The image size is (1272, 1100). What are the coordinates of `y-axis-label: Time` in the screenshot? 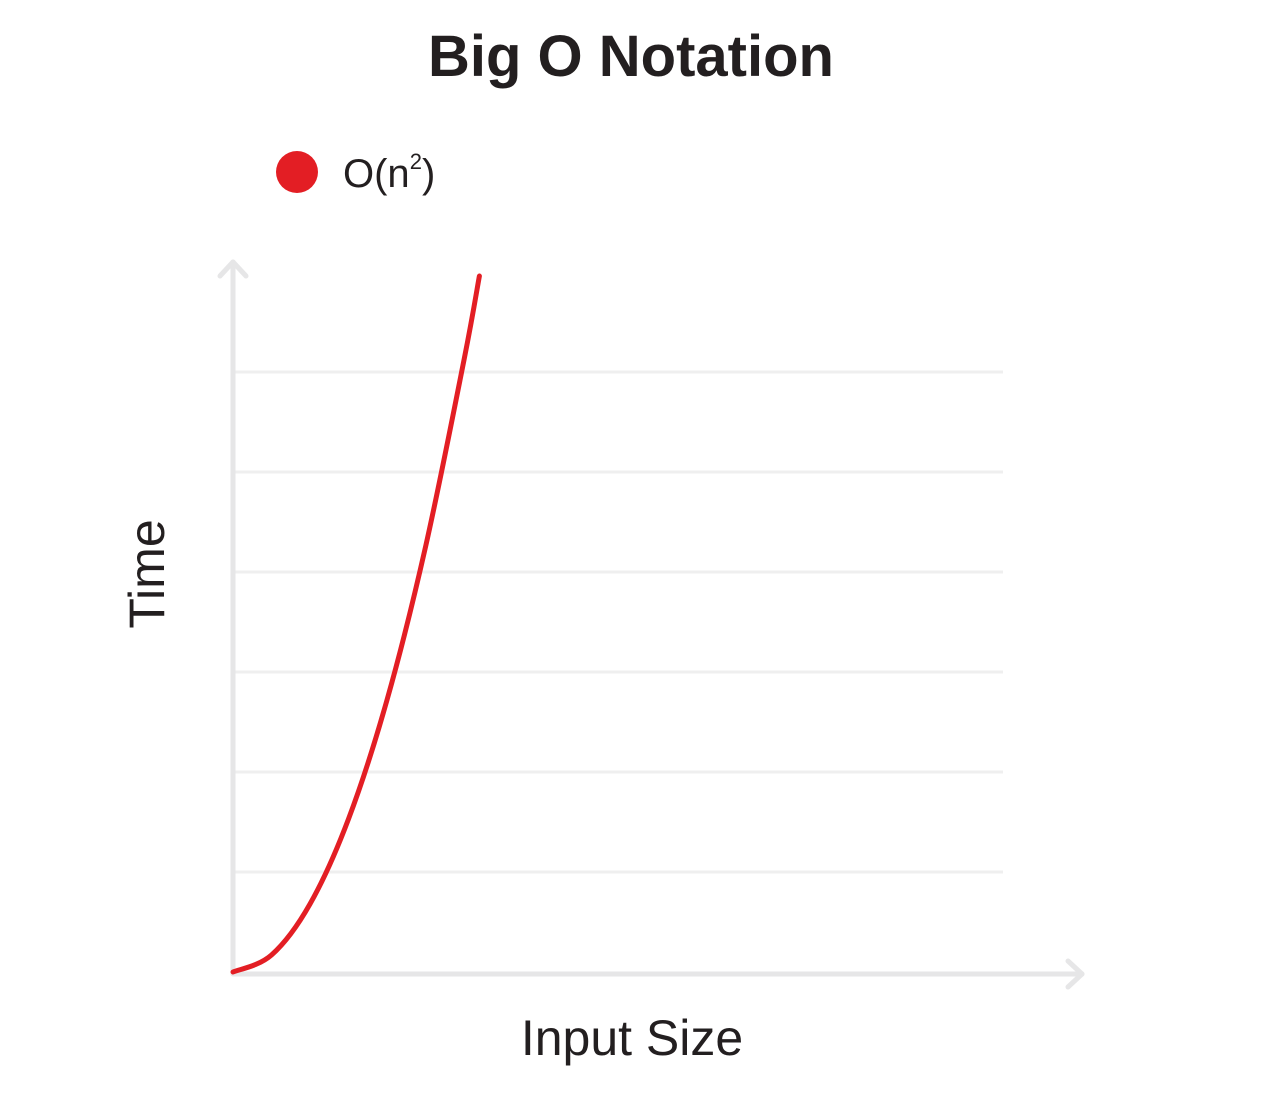 It's located at (147, 573).